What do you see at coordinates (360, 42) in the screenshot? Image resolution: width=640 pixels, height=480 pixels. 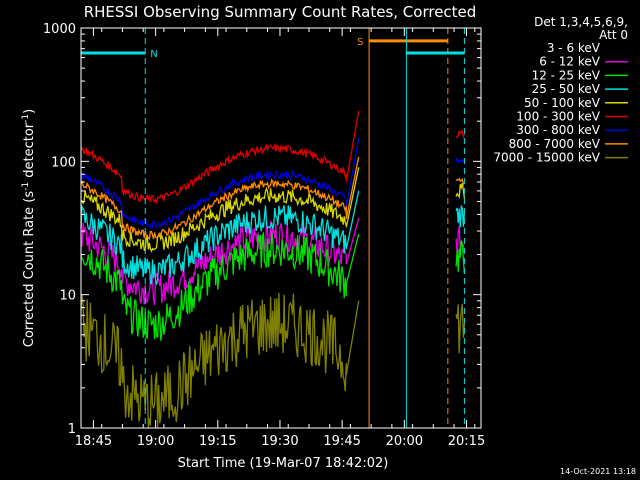 I see `saa-label: S` at bounding box center [360, 42].